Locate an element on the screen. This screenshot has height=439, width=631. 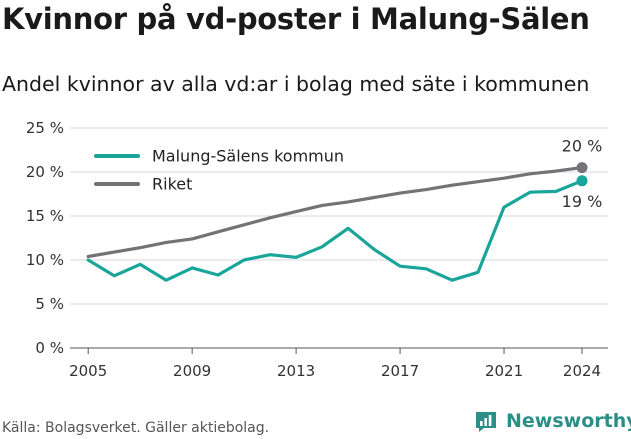
x-tick-label: 2005 is located at coordinates (88, 371).